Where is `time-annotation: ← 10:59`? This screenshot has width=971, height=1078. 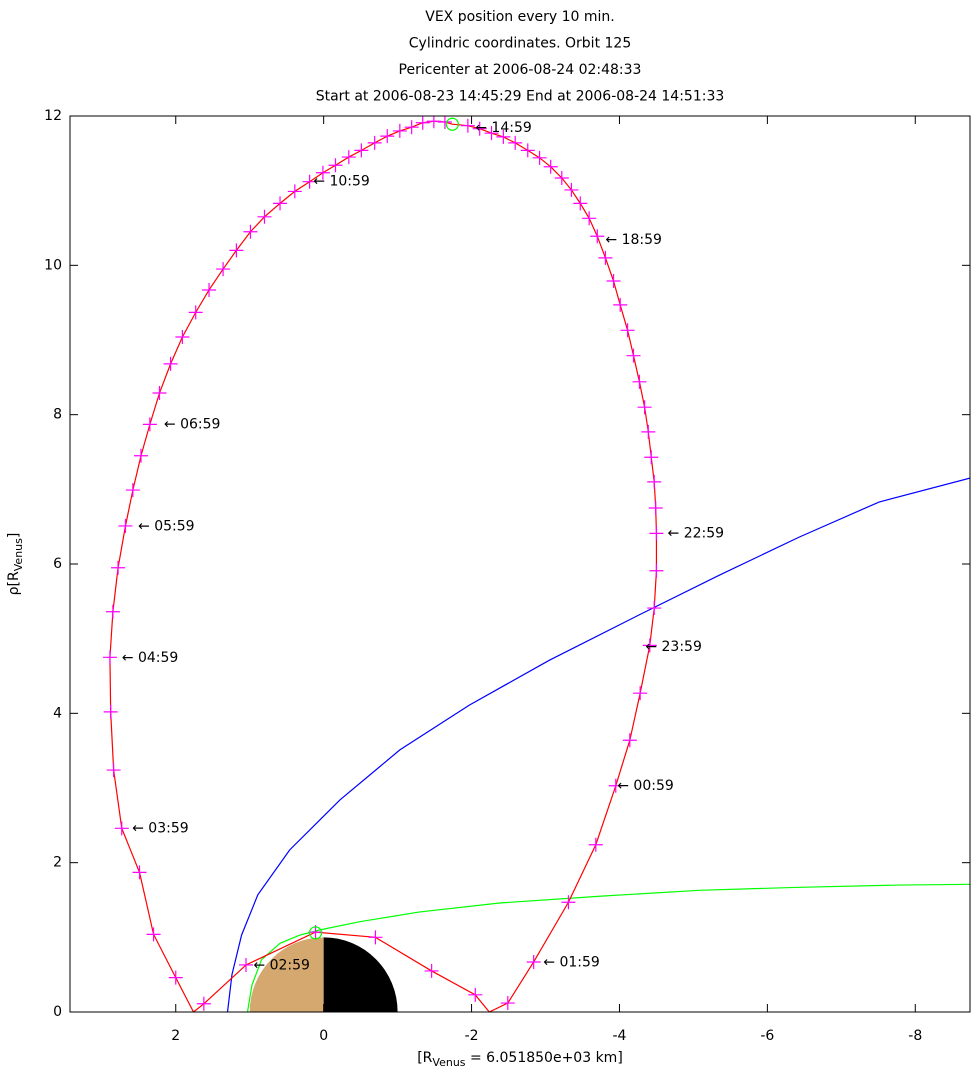
time-annotation: ← 10:59 is located at coordinates (341, 182).